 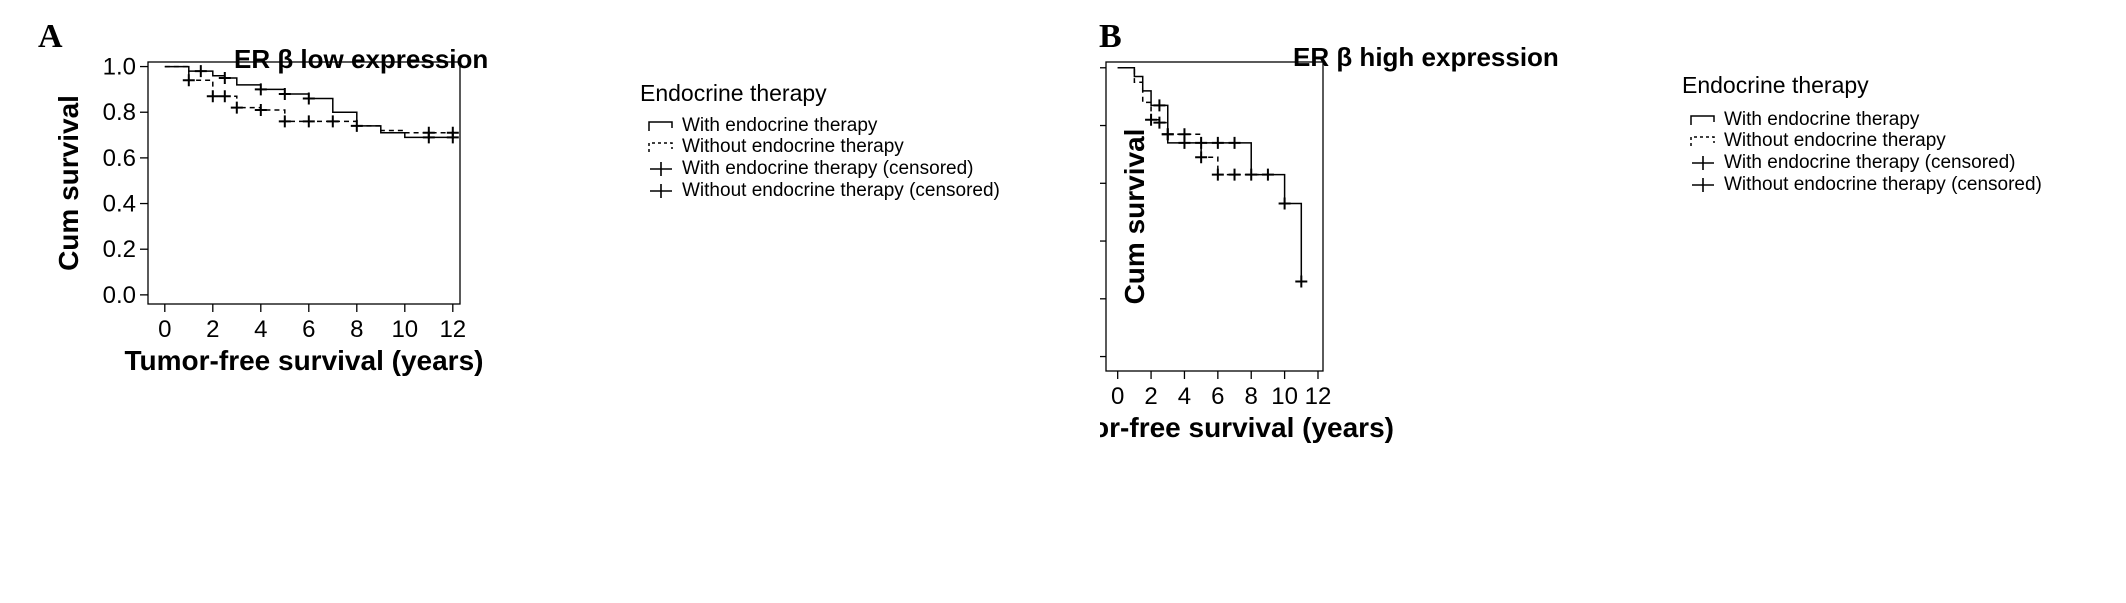 I want to click on chart-a-series-without-curve, so click(x=308, y=99).